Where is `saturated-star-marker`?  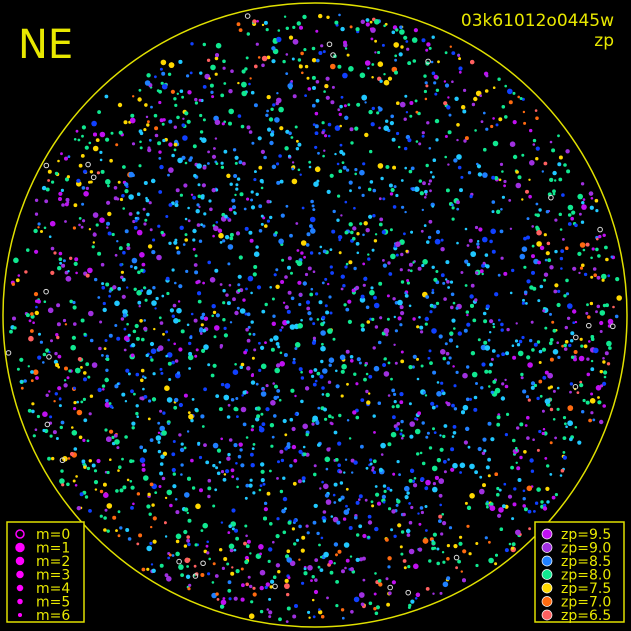
saturated-star-marker is located at coordinates (275, 586).